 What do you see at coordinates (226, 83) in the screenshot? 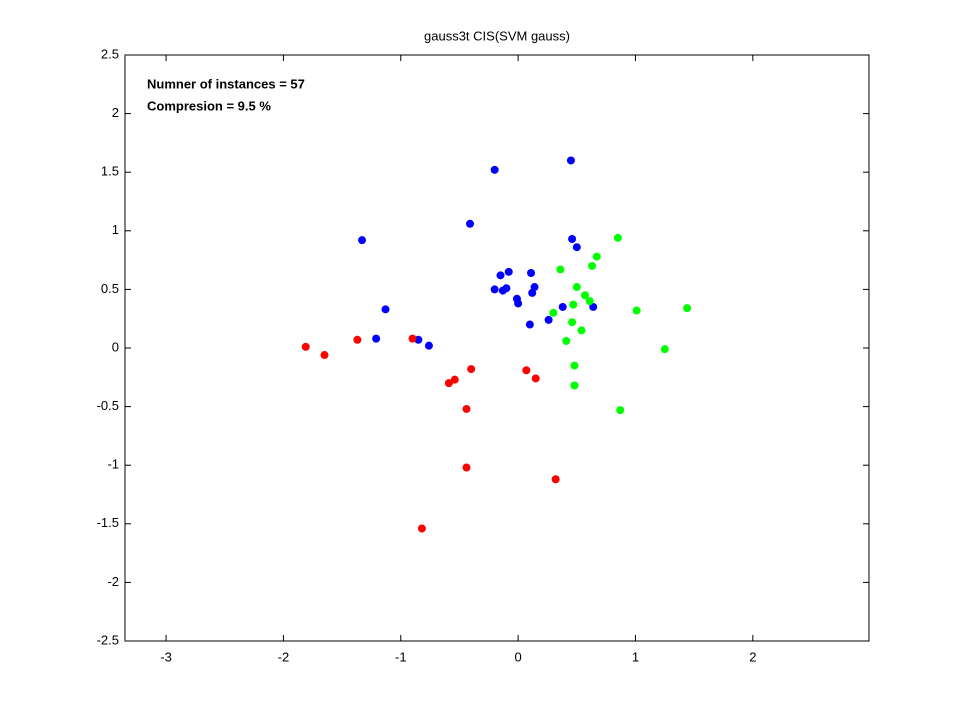
I see `annotation: Numner of instances = 57` at bounding box center [226, 83].